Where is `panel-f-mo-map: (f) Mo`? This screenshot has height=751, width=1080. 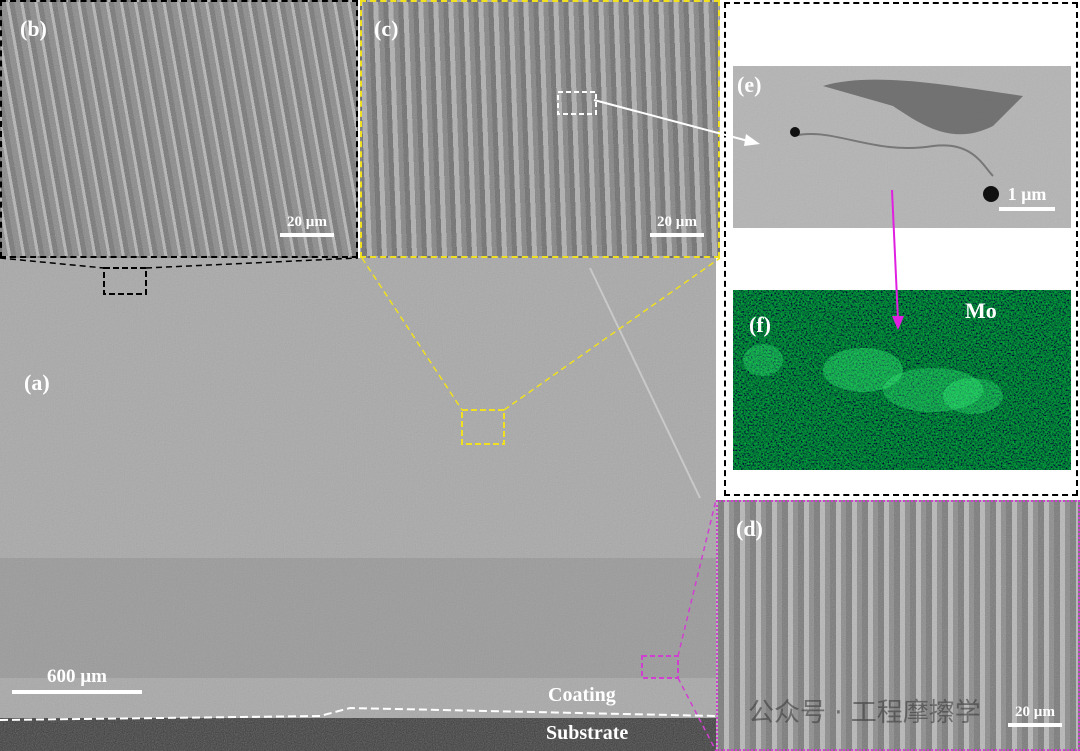 panel-f-mo-map: (f) Mo is located at coordinates (902, 380).